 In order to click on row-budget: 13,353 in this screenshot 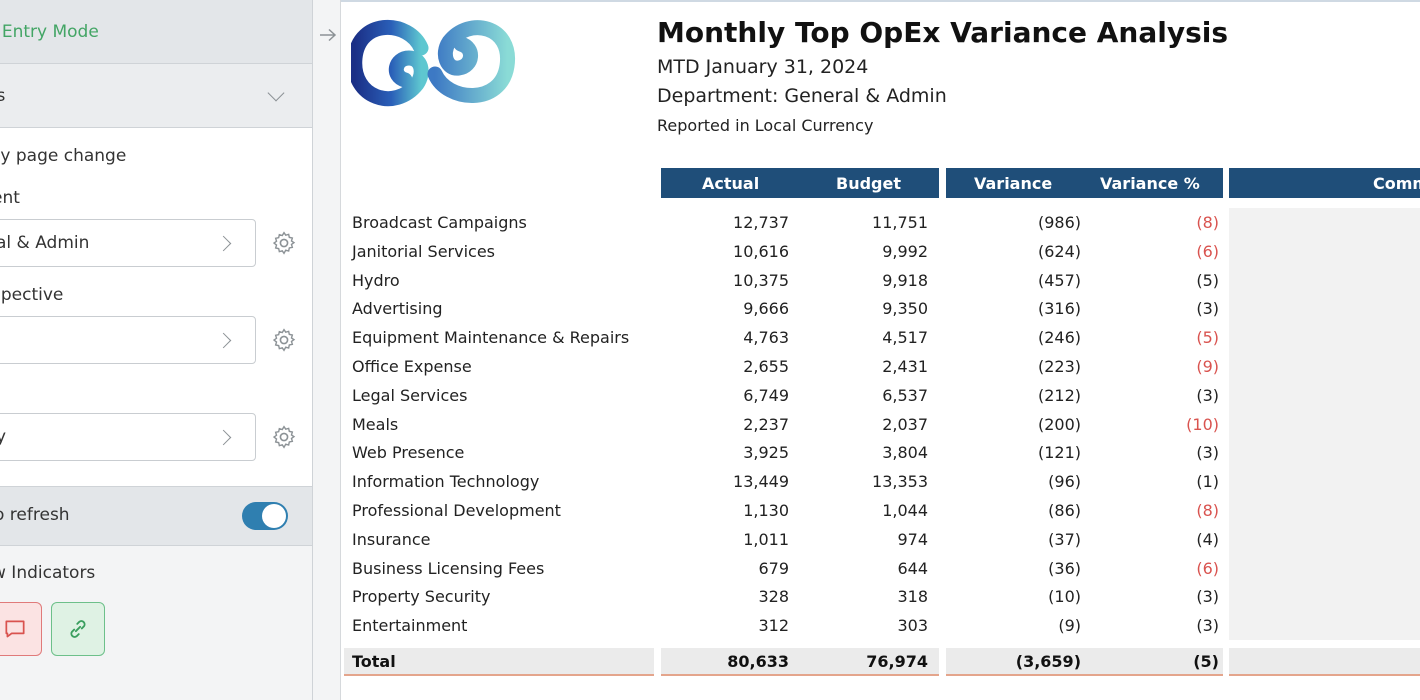, I will do `click(900, 482)`.